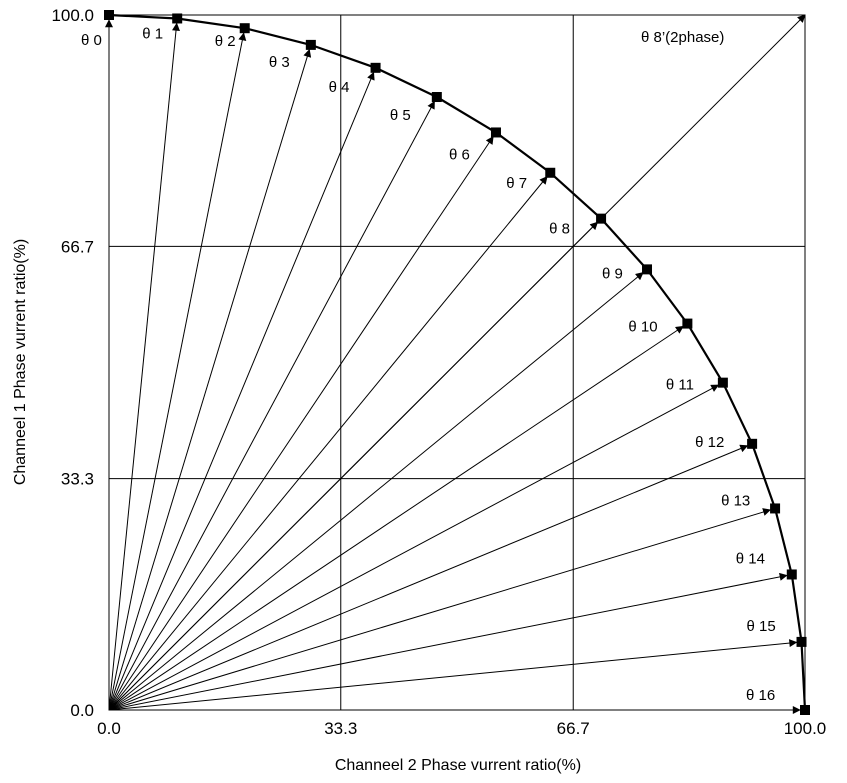 The image size is (847, 783). Describe the element at coordinates (279, 62) in the screenshot. I see `angle-label: θ 3` at that location.